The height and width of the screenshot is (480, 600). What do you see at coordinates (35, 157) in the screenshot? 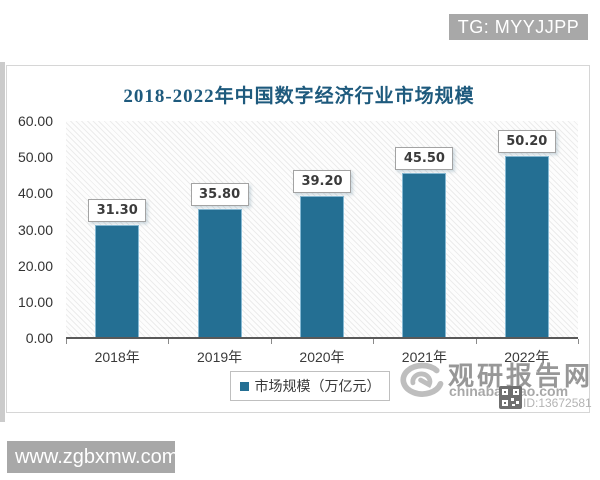
I see `y-tick-label: 50.00` at bounding box center [35, 157].